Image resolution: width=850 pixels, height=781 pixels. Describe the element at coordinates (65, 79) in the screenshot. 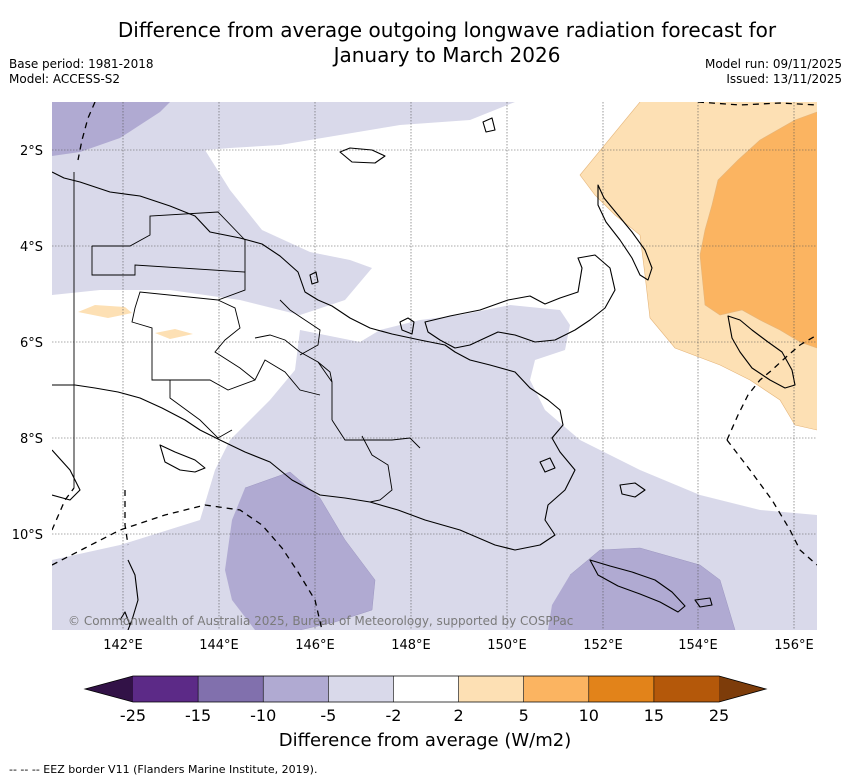

I see `model-name: Model: ACCESS-S2` at that location.